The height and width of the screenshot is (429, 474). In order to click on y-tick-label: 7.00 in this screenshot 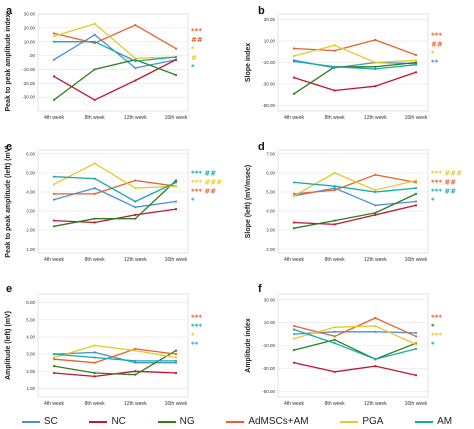, I will do `click(270, 153)`.